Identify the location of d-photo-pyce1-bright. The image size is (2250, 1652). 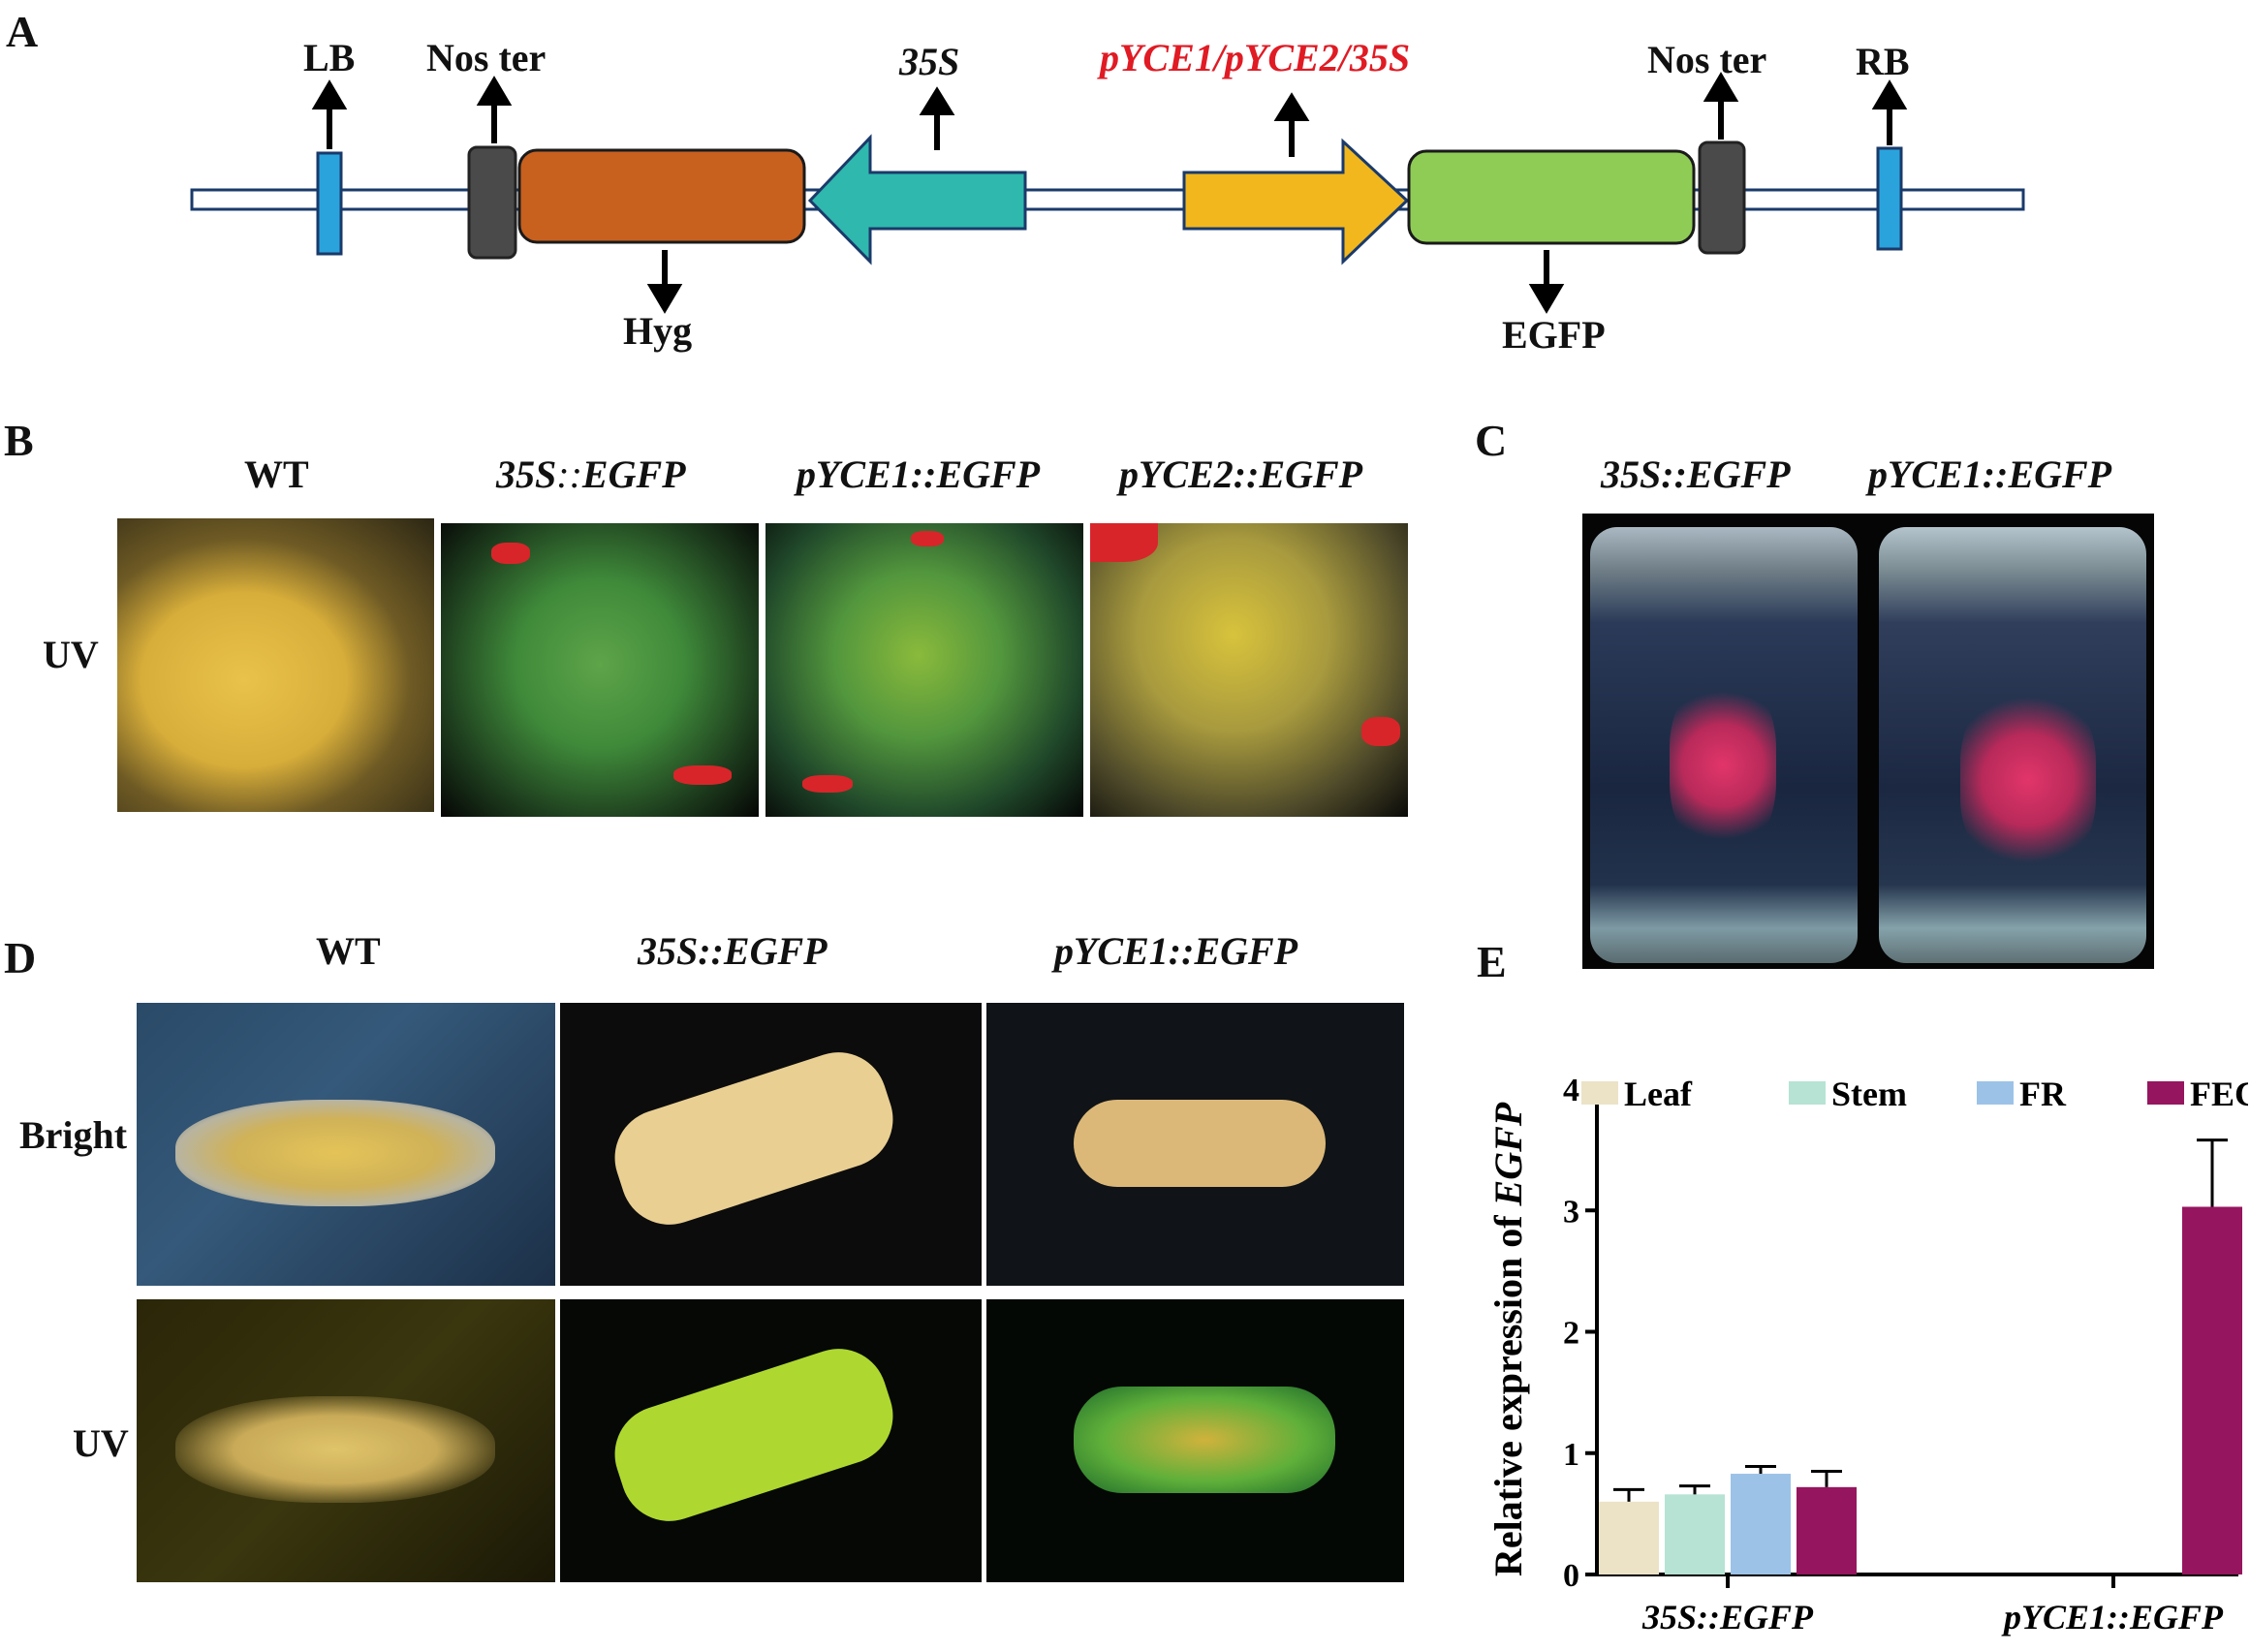
(1195, 1144).